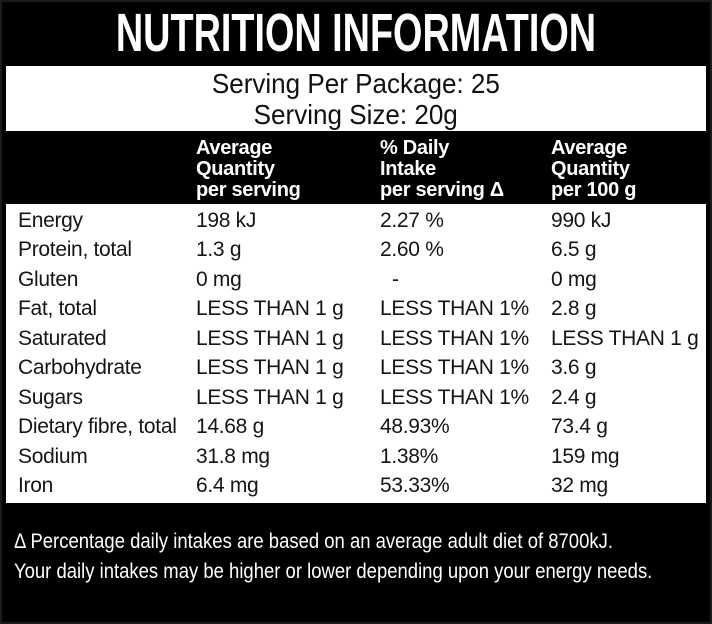 The height and width of the screenshot is (624, 712). What do you see at coordinates (57, 309) in the screenshot?
I see `nutrient-name: Fat, total` at bounding box center [57, 309].